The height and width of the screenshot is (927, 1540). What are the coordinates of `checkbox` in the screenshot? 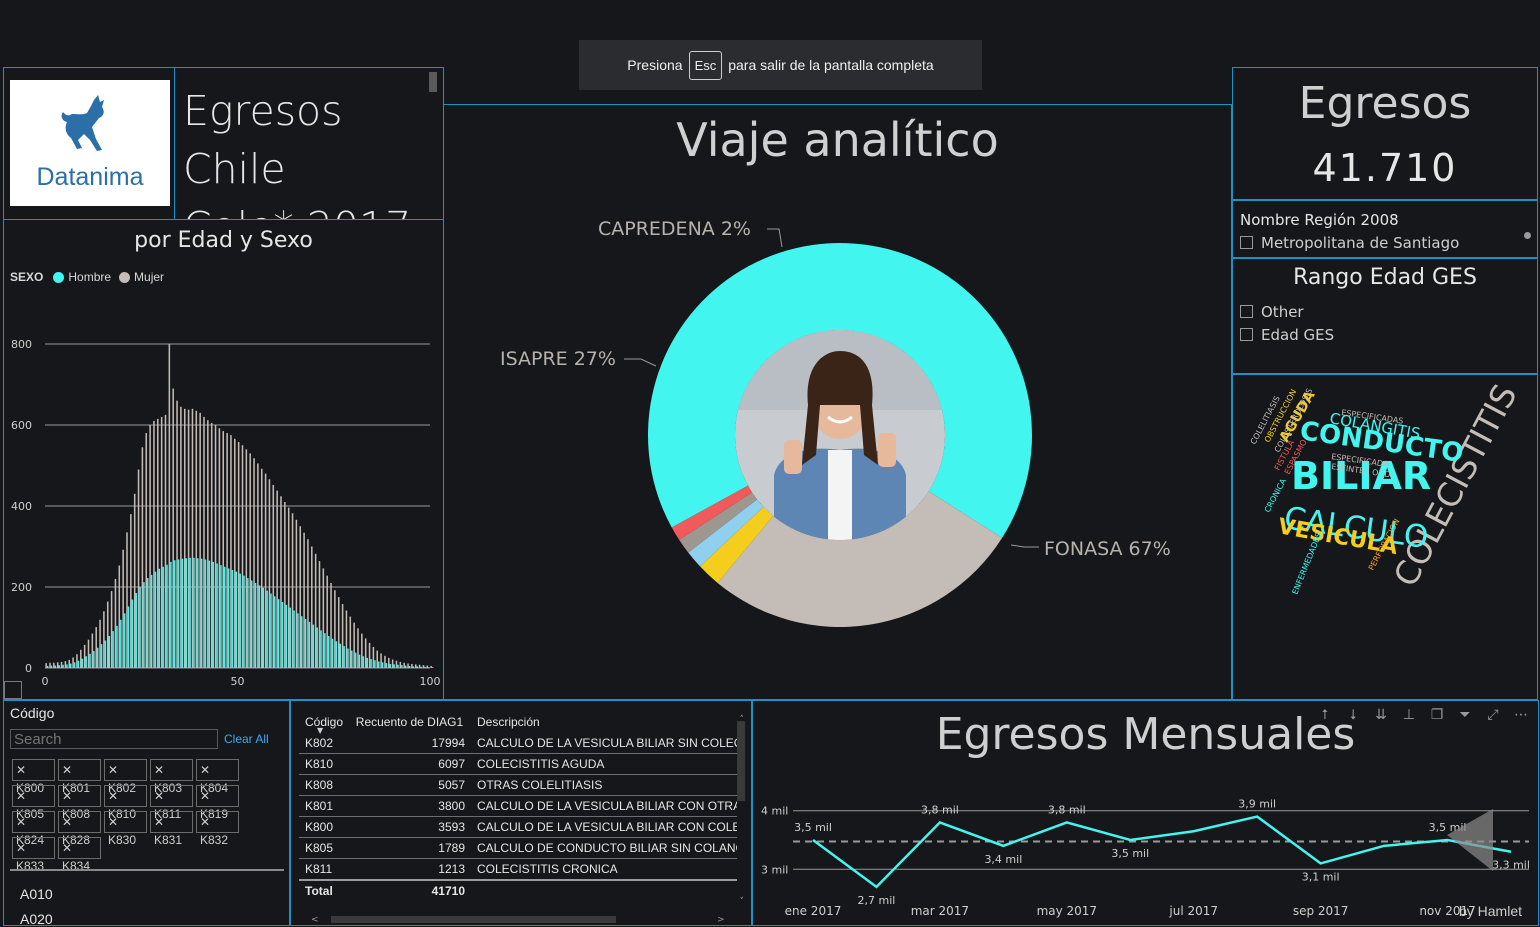 It's located at (1246, 242).